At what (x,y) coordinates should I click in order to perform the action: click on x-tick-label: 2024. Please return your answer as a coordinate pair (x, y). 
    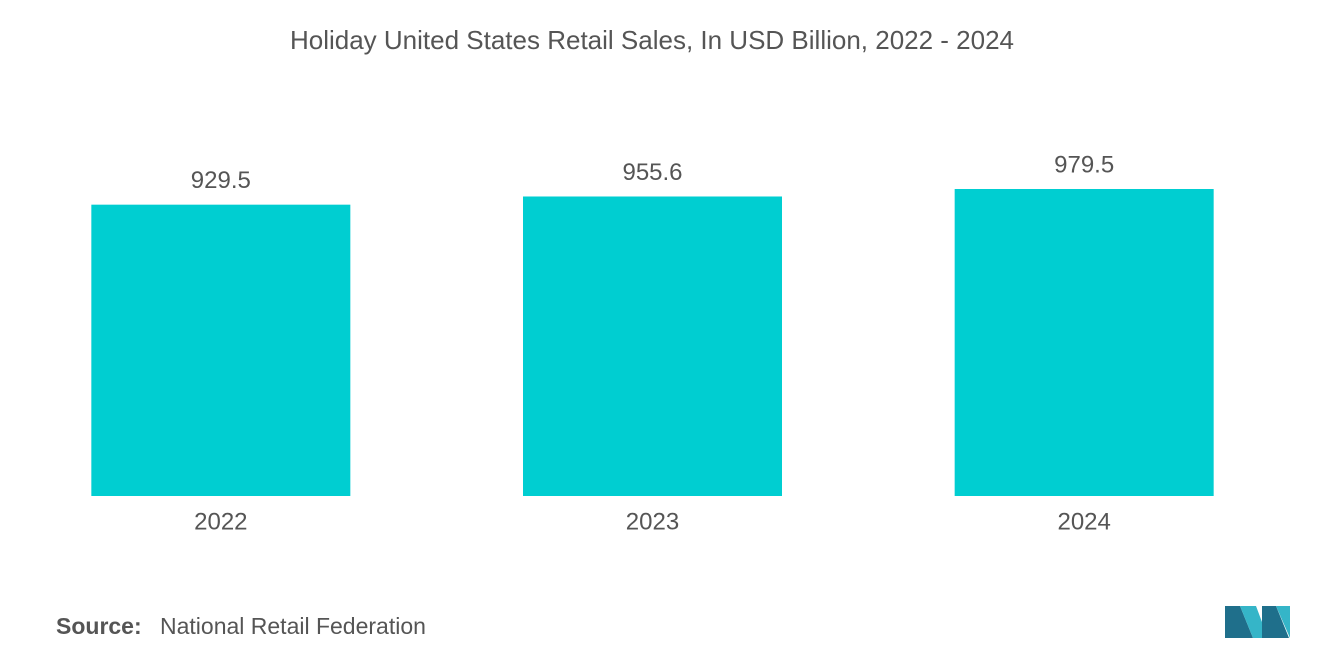
    Looking at the image, I should click on (1083, 521).